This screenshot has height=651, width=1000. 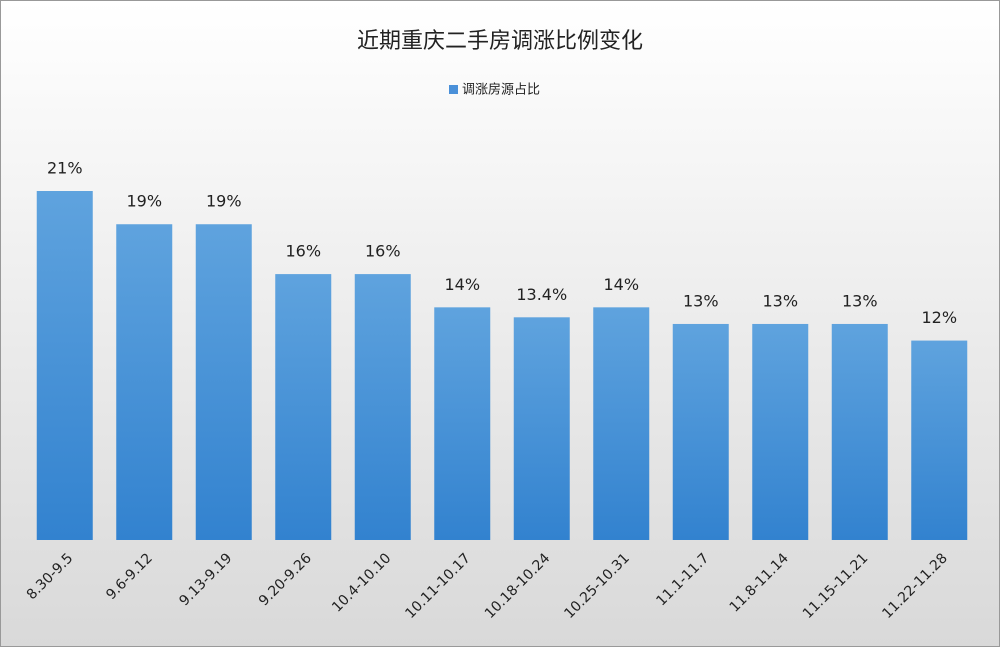 I want to click on data-label: 21%, so click(x=65, y=168).